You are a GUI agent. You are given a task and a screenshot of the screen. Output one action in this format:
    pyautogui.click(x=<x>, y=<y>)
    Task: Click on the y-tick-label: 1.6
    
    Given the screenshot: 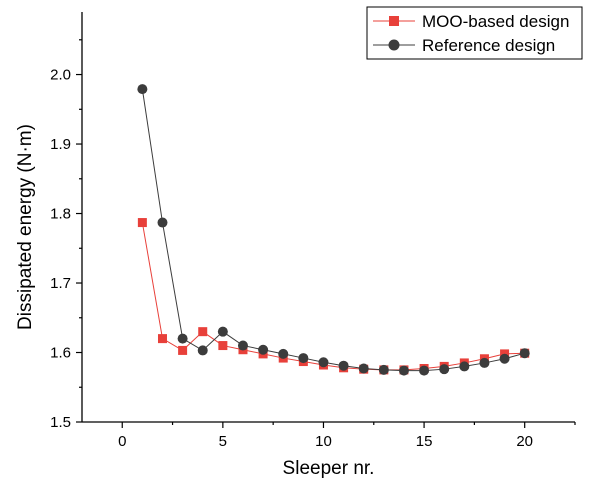 What is the action you would take?
    pyautogui.click(x=60, y=353)
    